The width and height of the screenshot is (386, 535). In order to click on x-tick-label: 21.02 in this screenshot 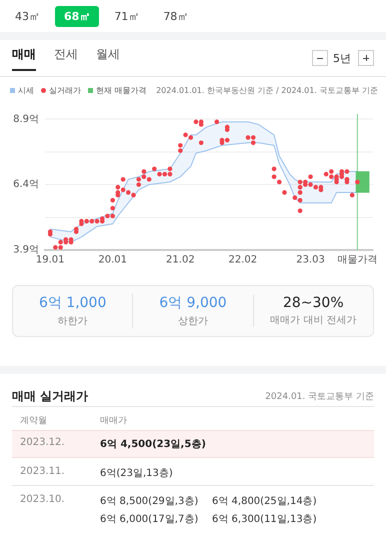, I will do `click(180, 260)`.